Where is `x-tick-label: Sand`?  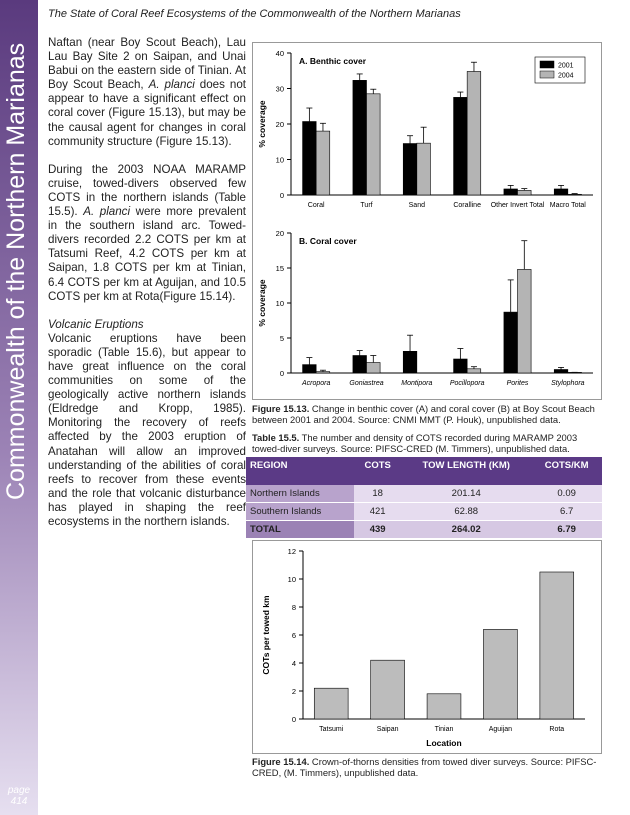 x-tick-label: Sand is located at coordinates (417, 205).